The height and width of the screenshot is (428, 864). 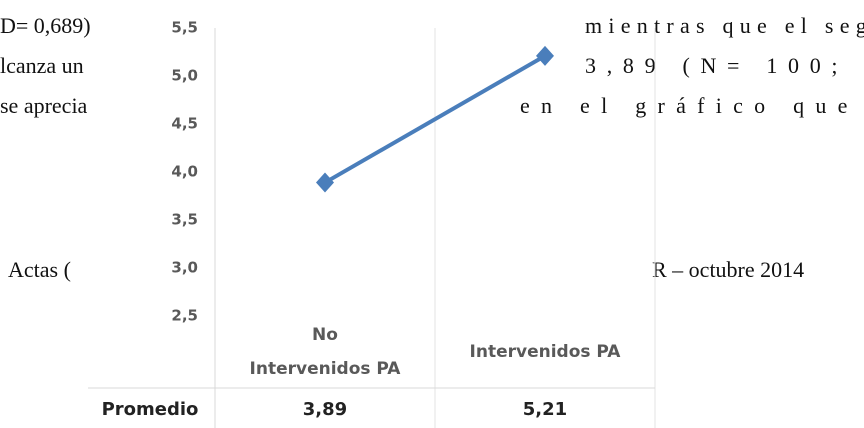 What do you see at coordinates (184, 220) in the screenshot?
I see `y-tick-label: 3,5` at bounding box center [184, 220].